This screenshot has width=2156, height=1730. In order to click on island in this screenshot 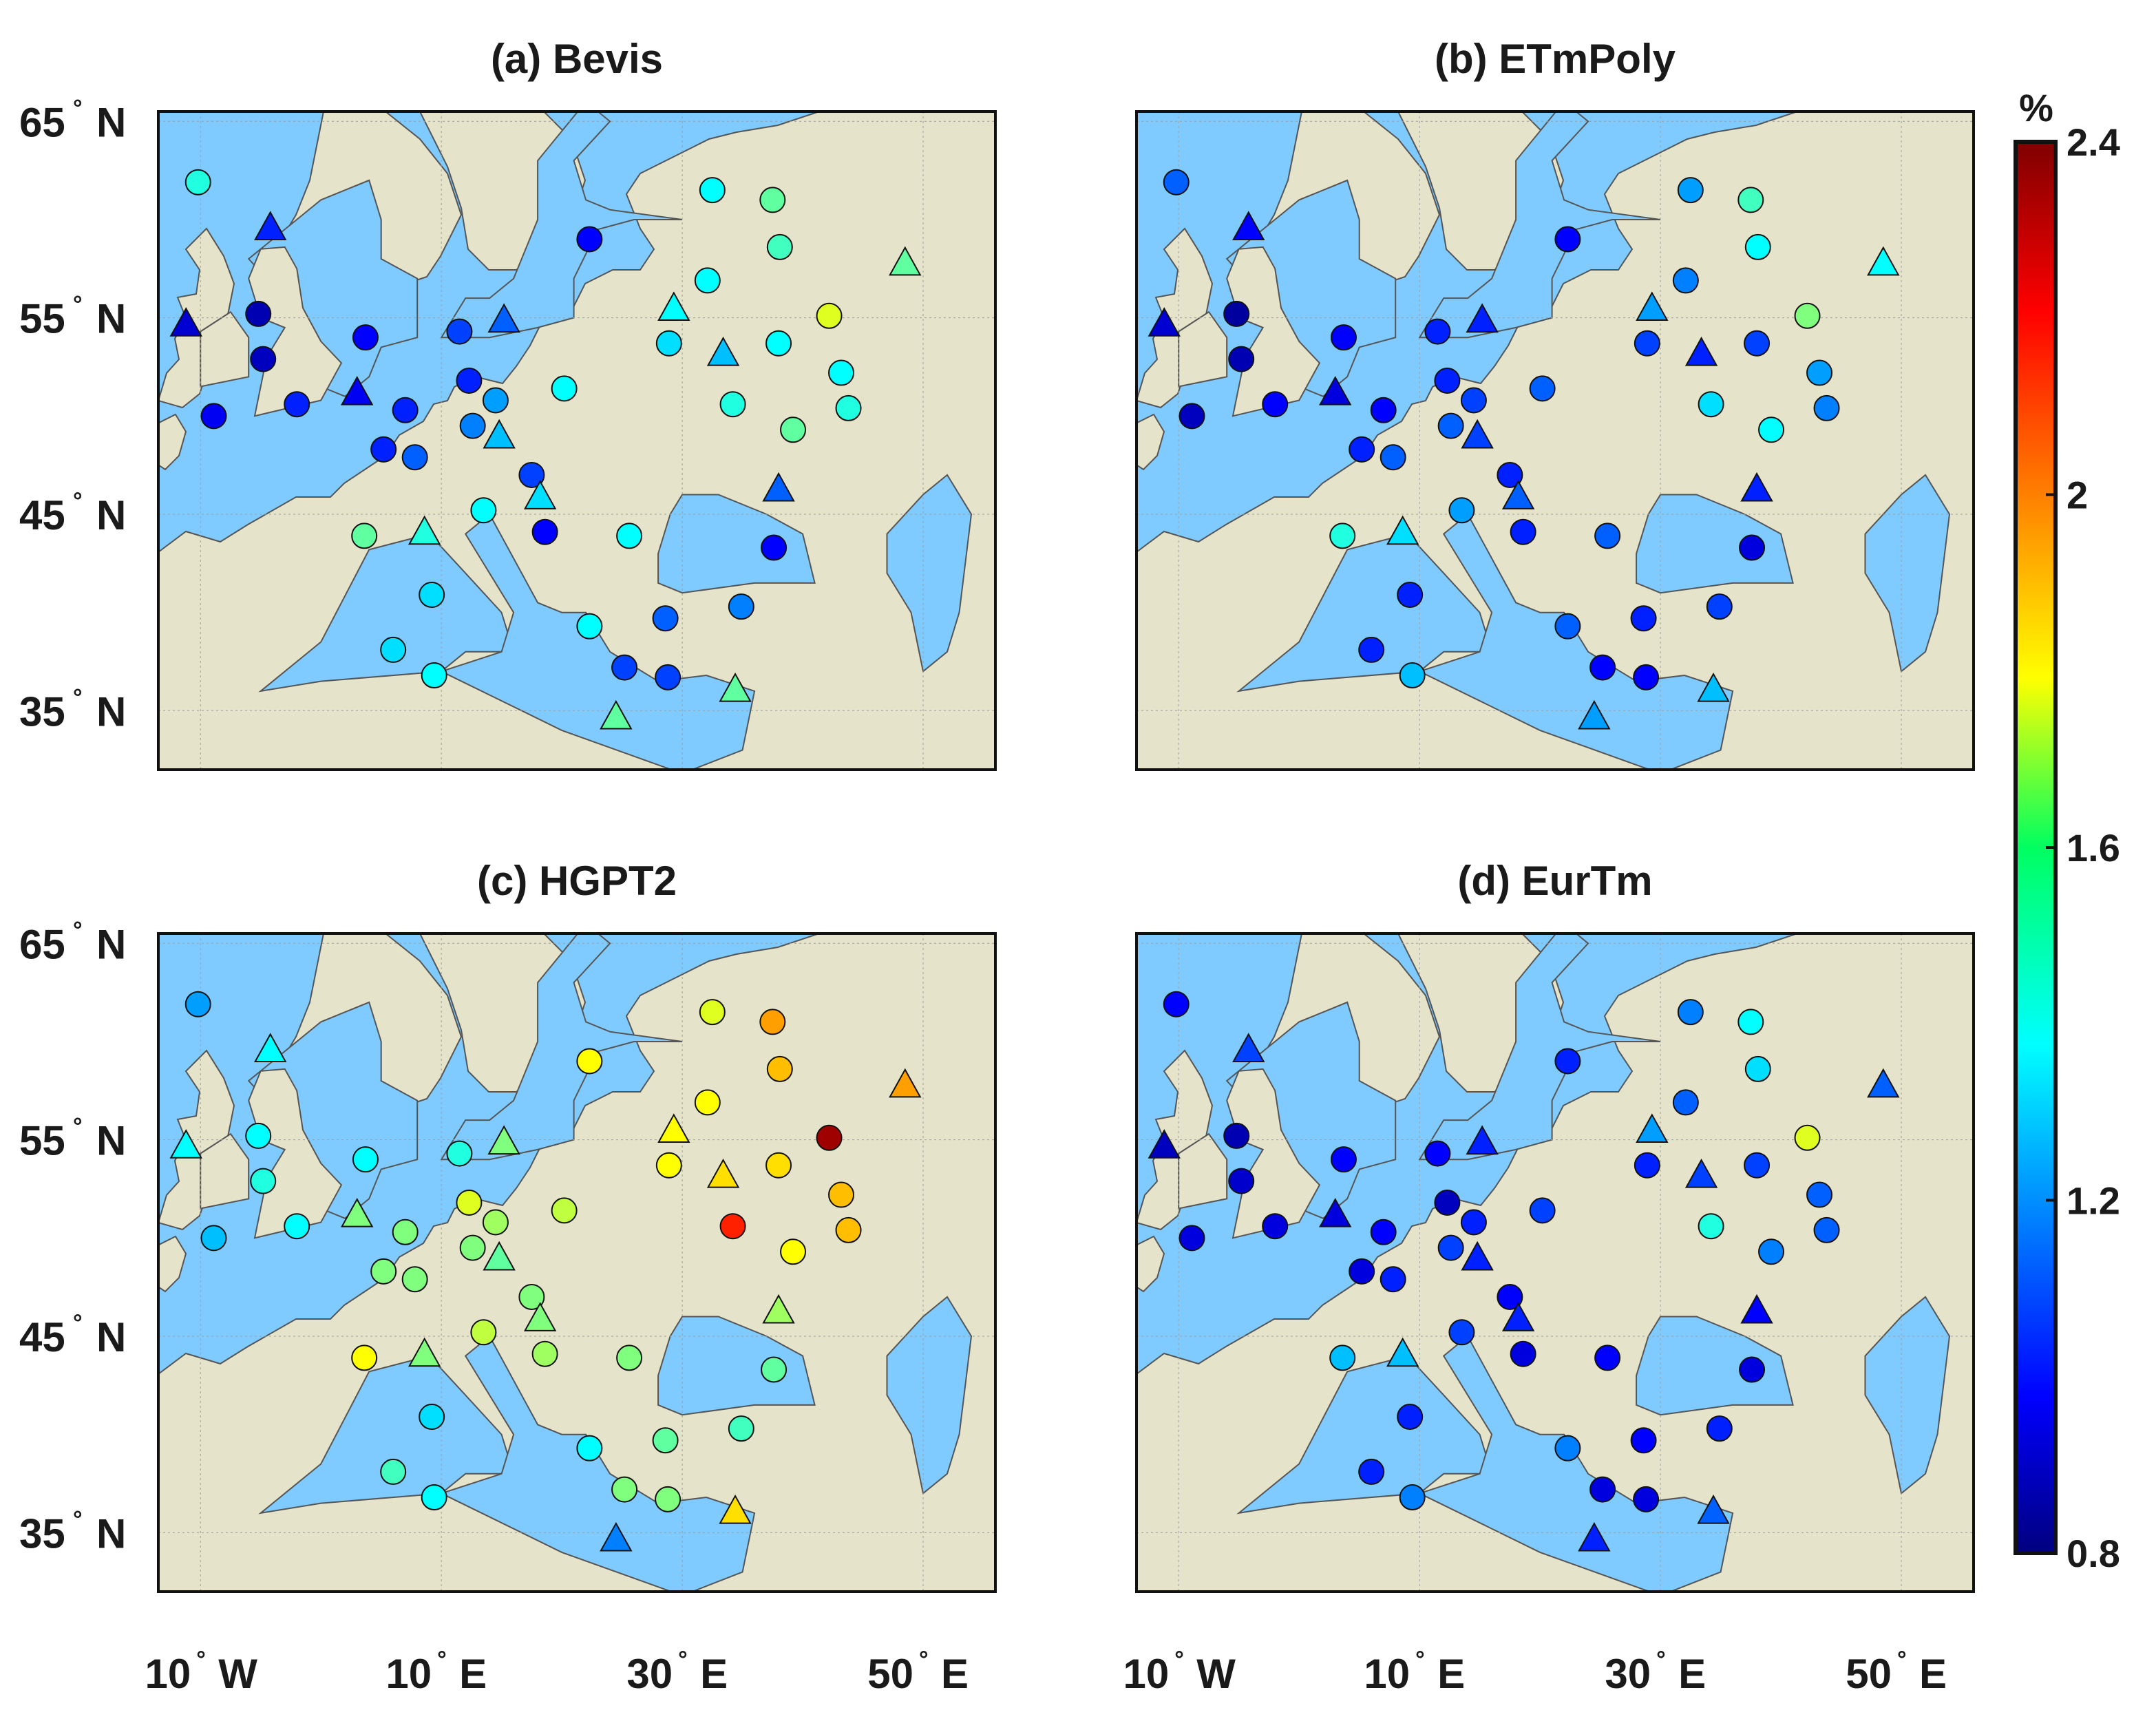, I will do `click(1203, 349)`.